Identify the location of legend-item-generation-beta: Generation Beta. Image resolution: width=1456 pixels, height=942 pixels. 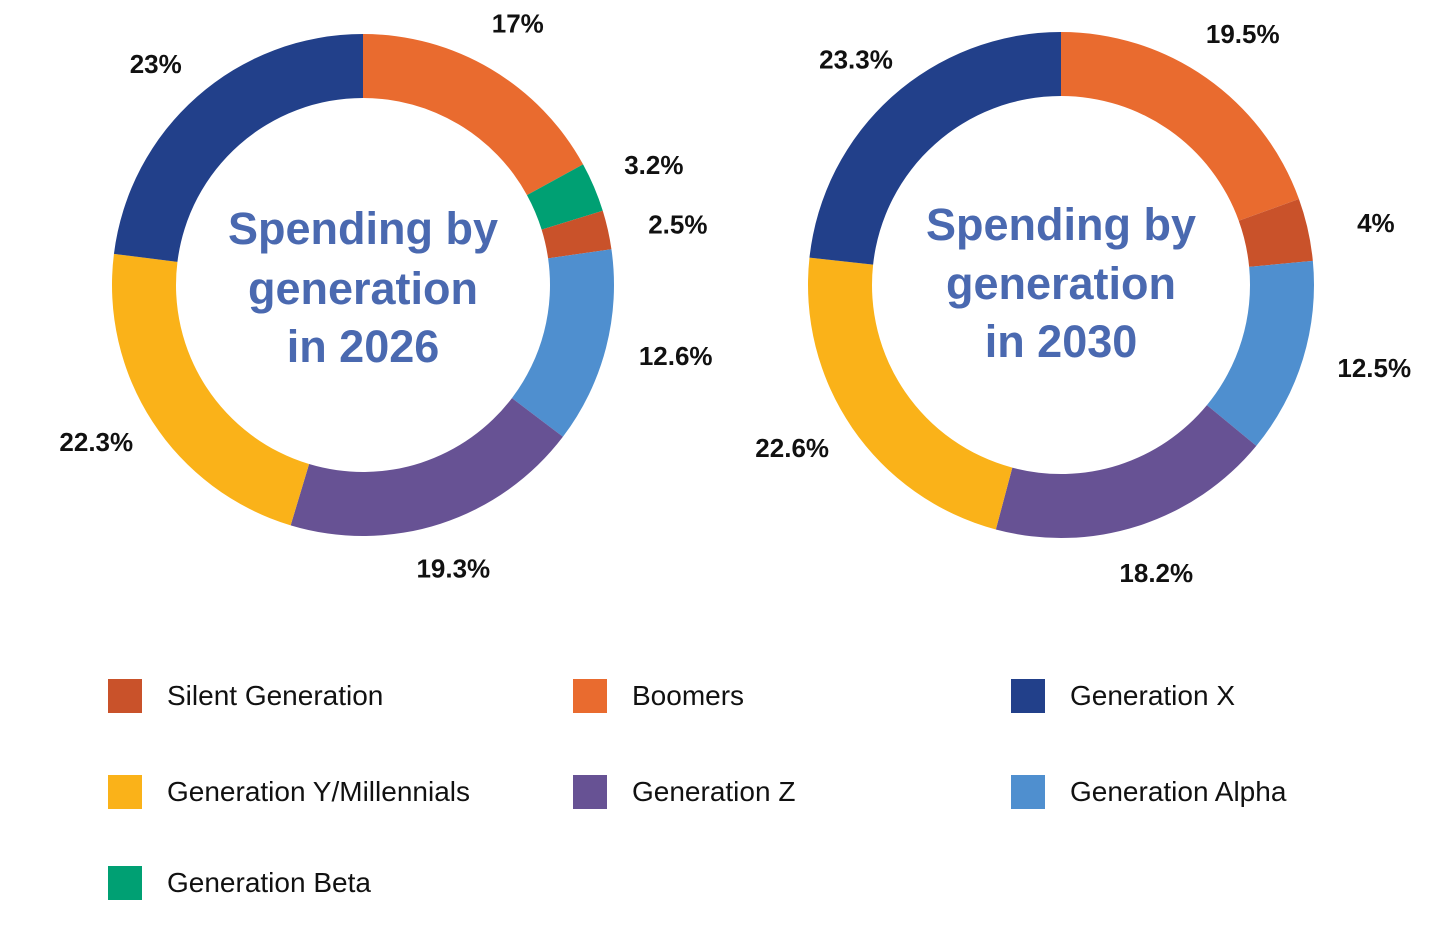
(239, 883).